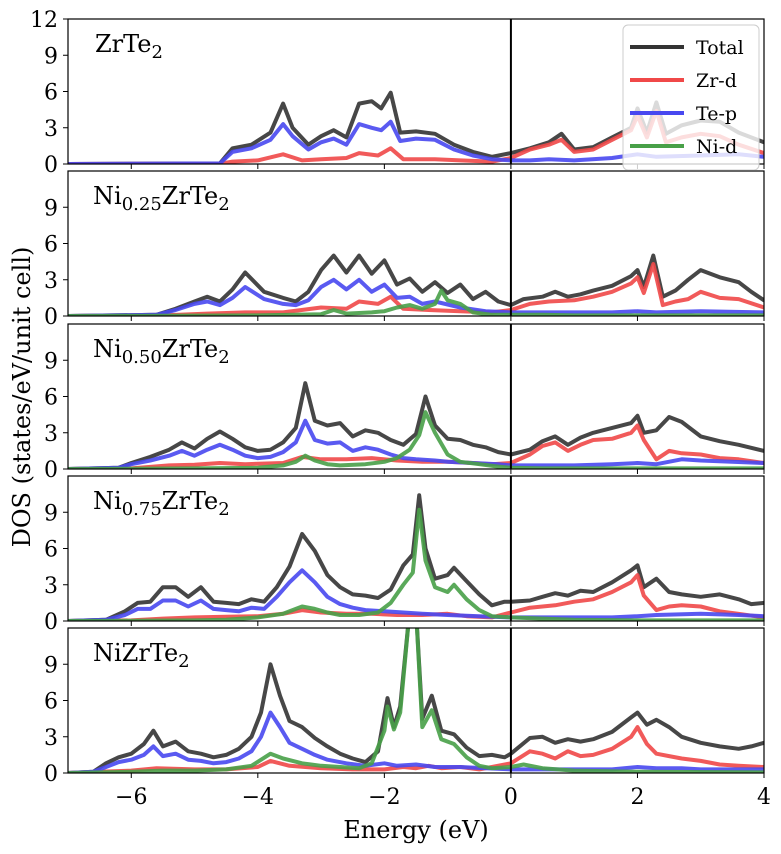  What do you see at coordinates (384, 797) in the screenshot?
I see `x-tick-label: −2` at bounding box center [384, 797].